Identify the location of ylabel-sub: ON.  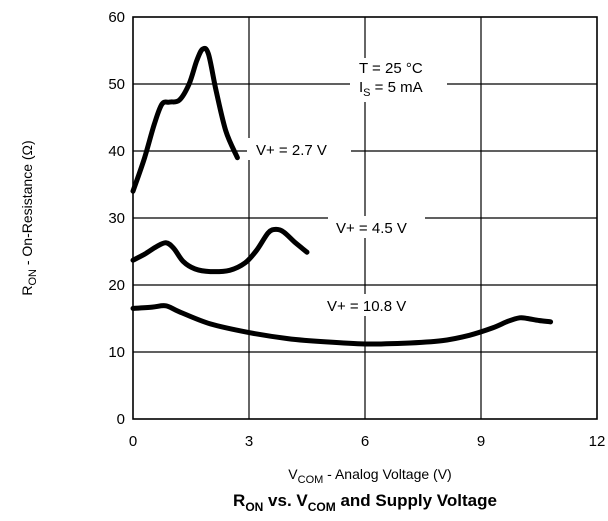
(33, 277).